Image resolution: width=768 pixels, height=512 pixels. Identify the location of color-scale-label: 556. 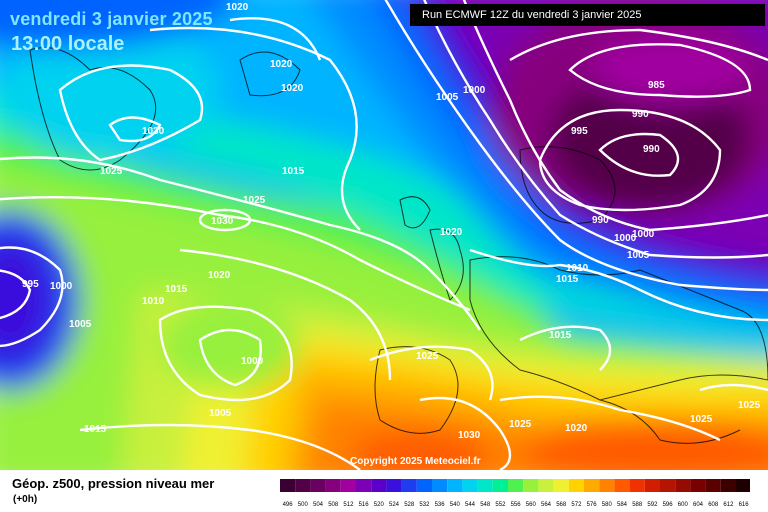
(516, 505).